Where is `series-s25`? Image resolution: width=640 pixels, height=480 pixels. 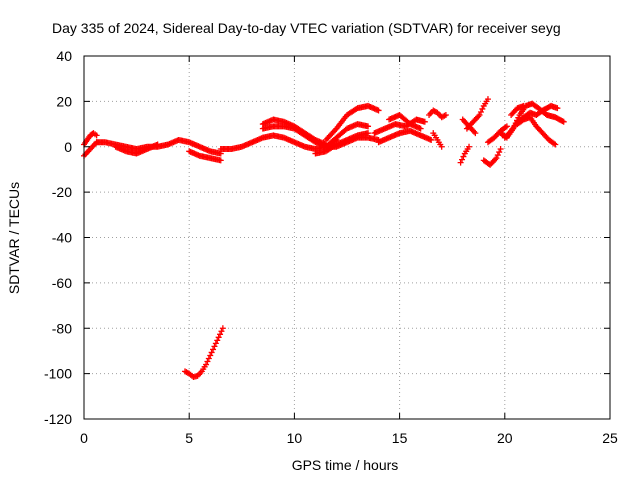
series-s25 is located at coordinates (536, 131).